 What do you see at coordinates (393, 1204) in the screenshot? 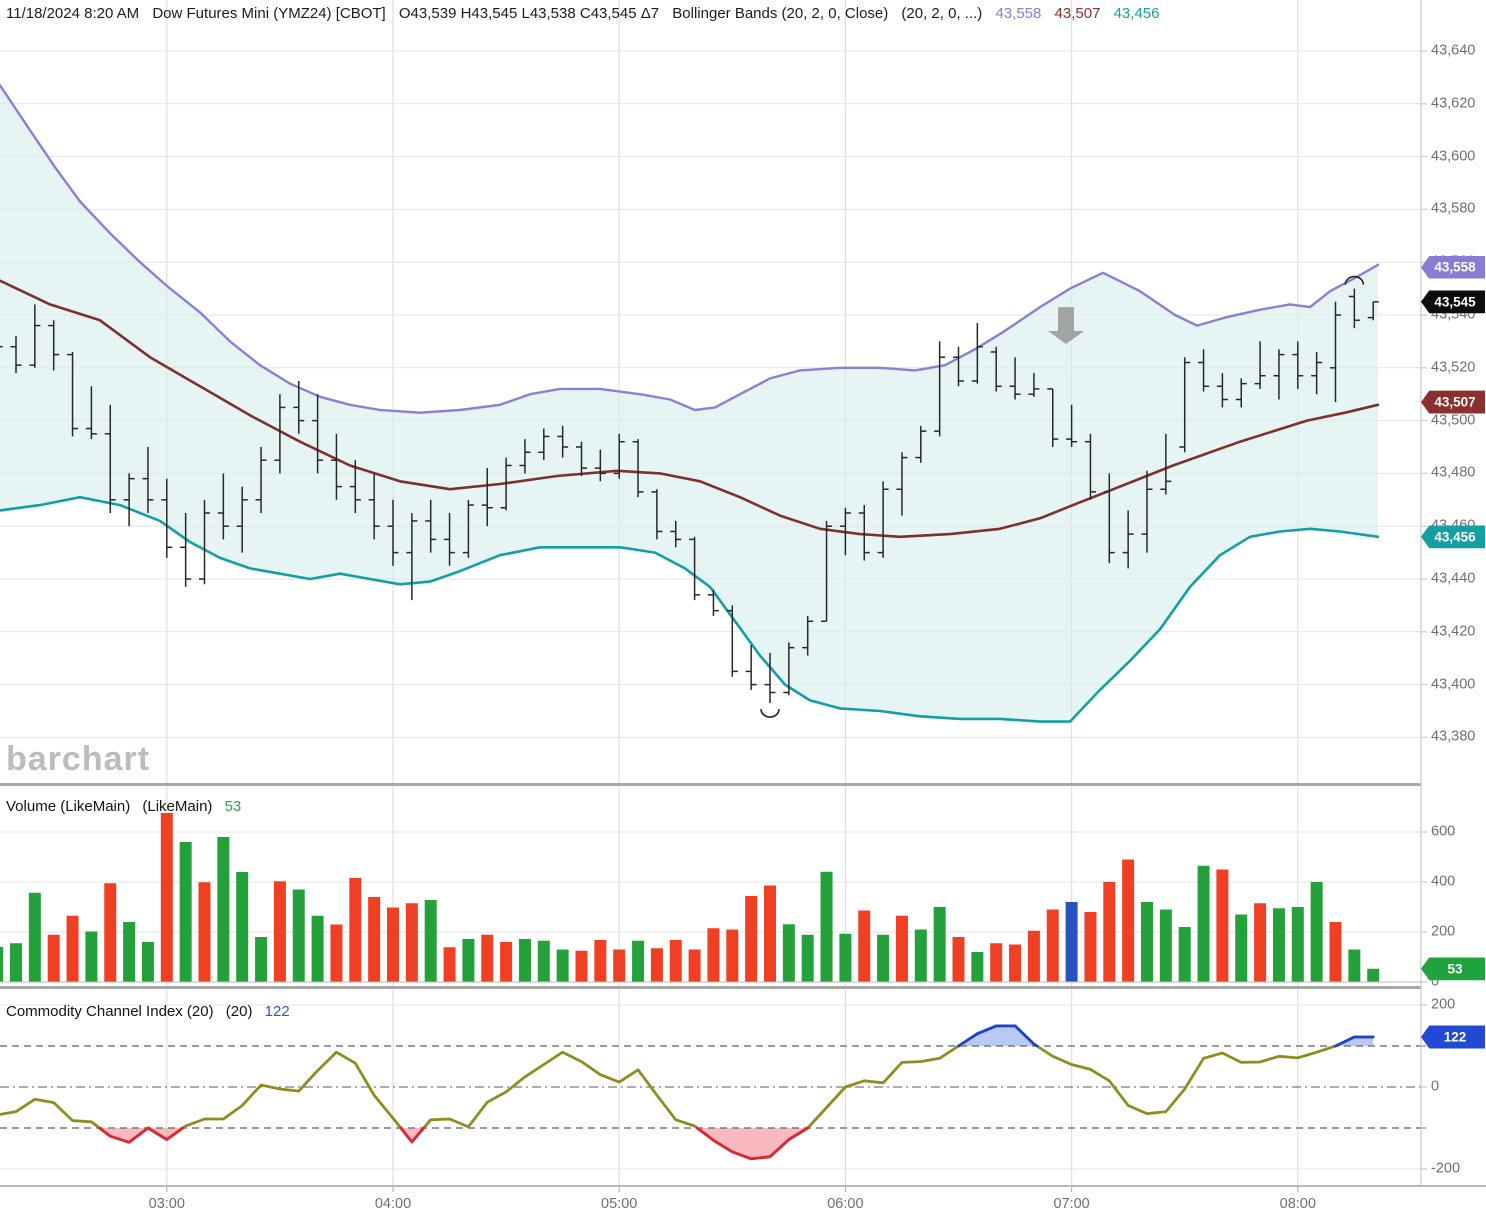
I see `time-axis-label: 04:00` at bounding box center [393, 1204].